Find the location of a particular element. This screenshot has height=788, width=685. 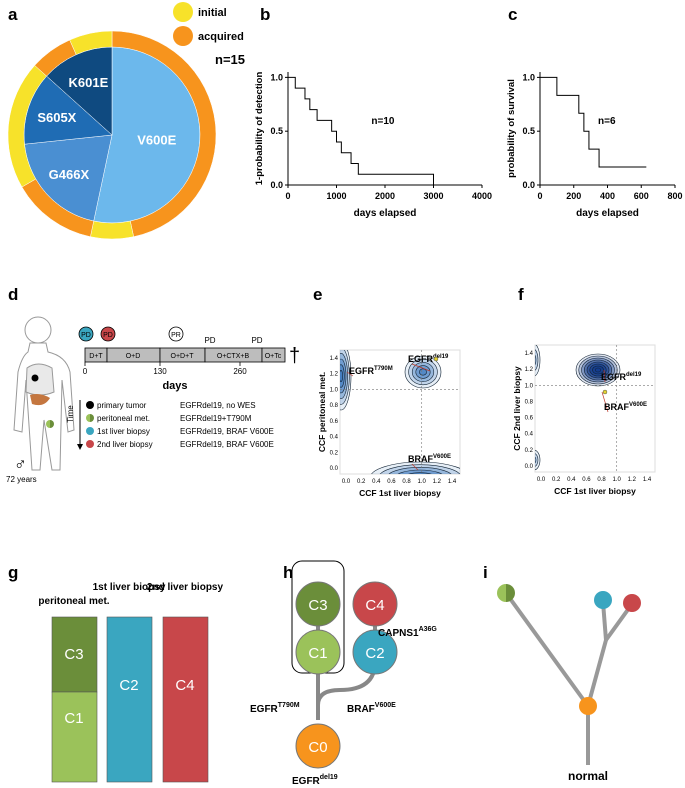

x-tick-label: 3000 is located at coordinates (433, 196).